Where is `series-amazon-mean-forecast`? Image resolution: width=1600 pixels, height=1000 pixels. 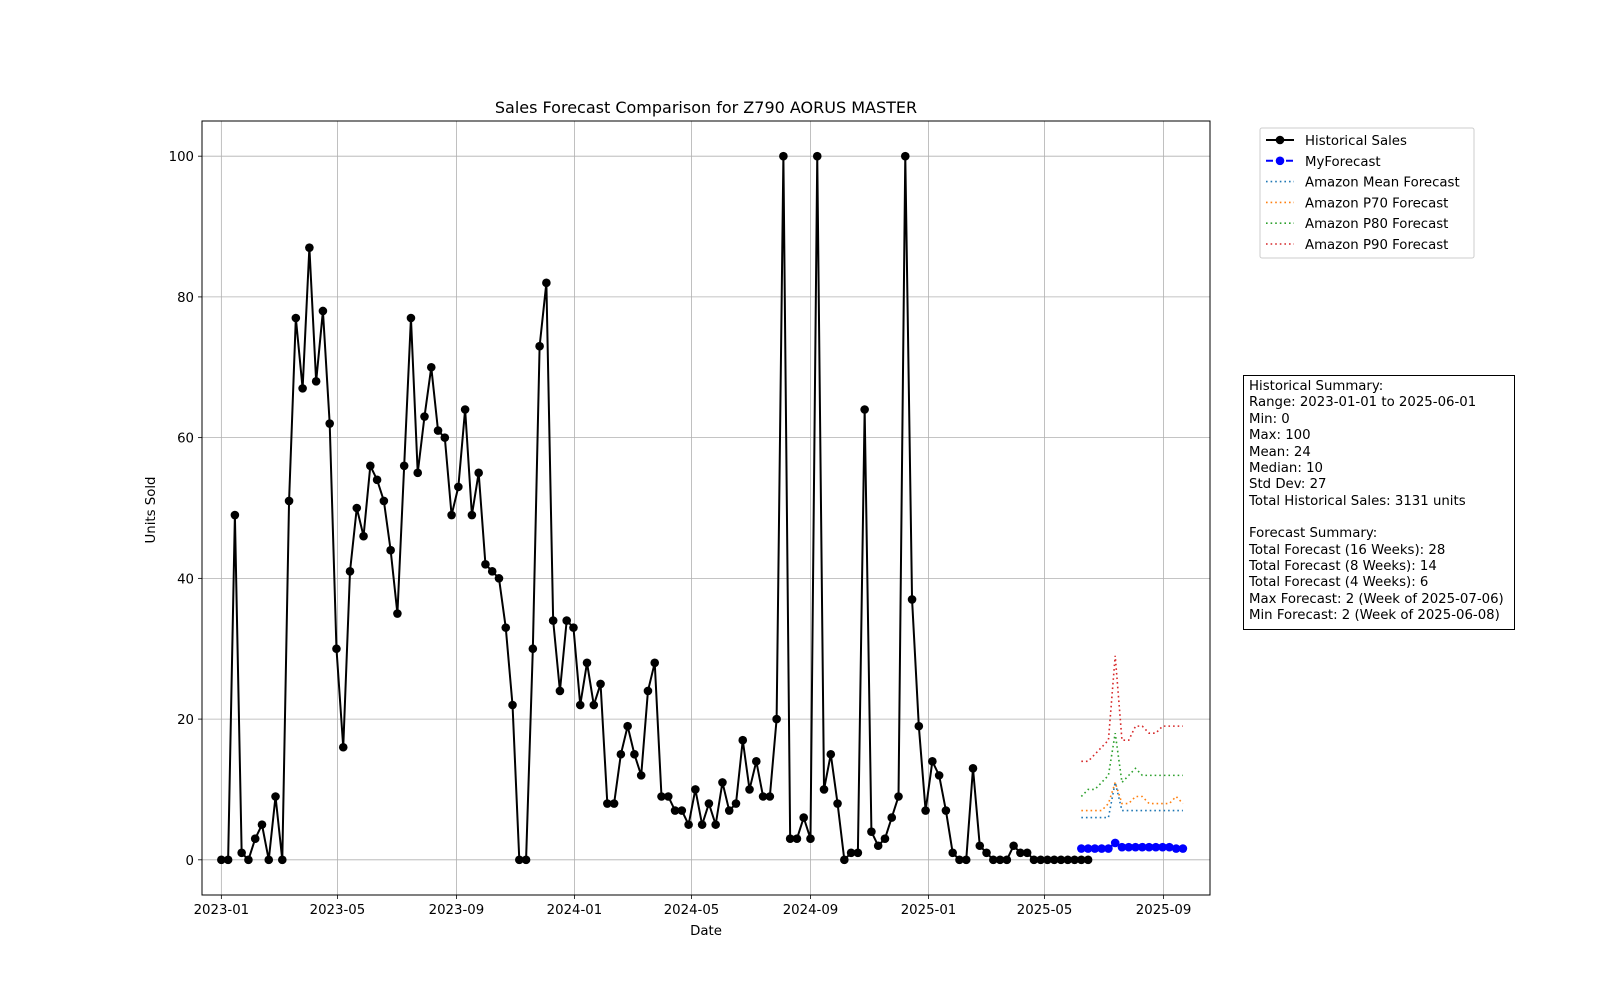
series-amazon-mean-forecast is located at coordinates (1132, 800).